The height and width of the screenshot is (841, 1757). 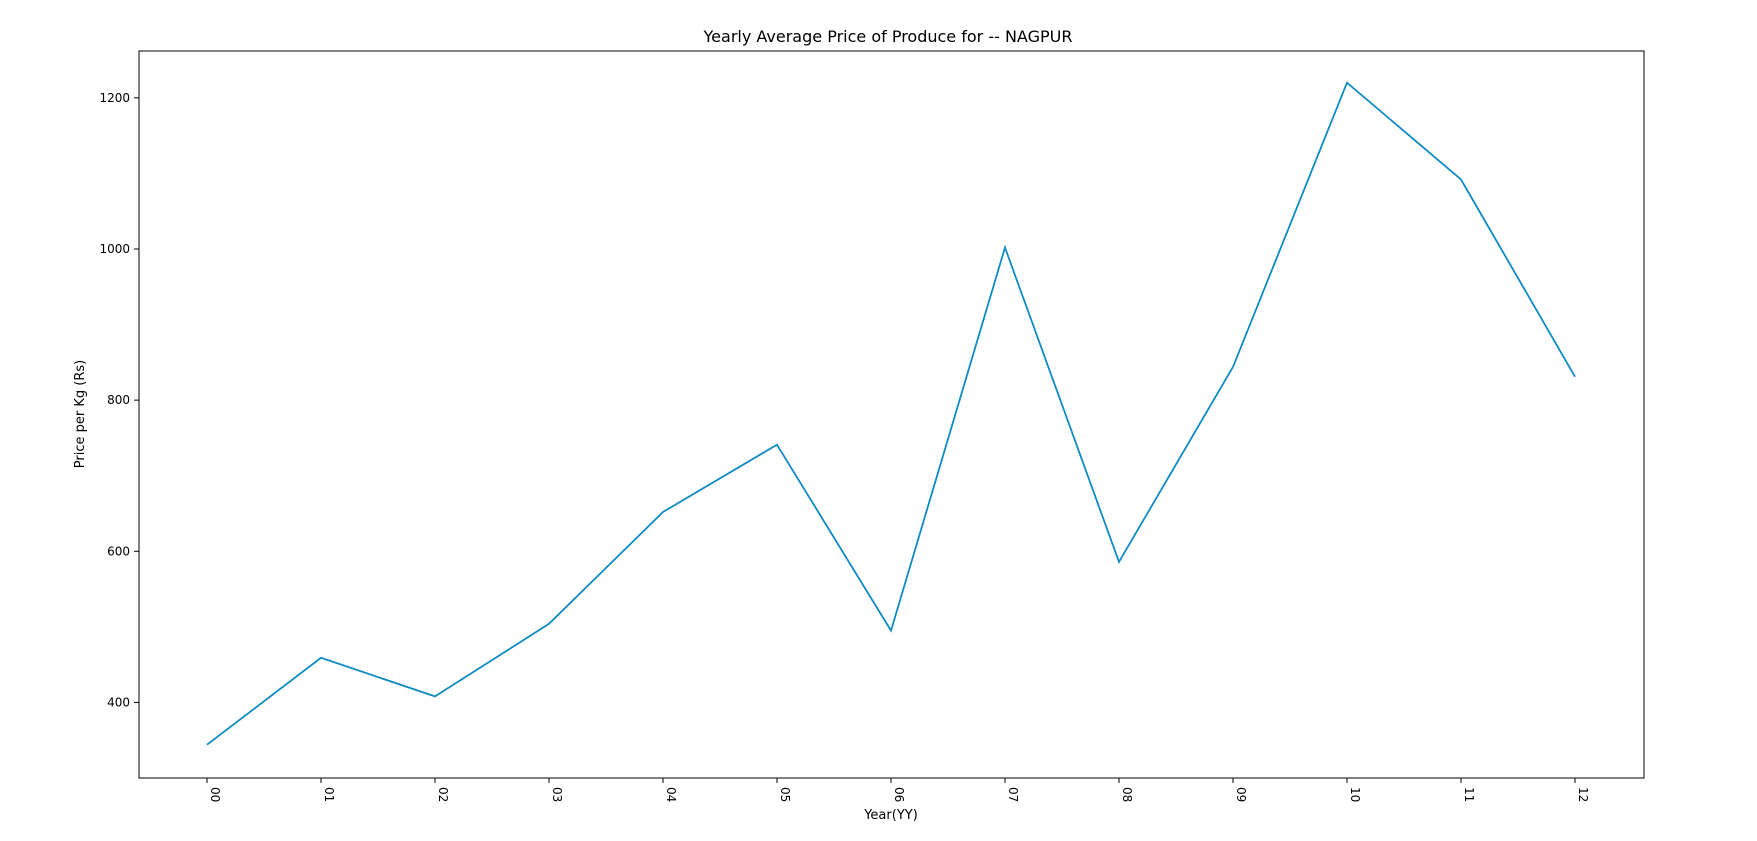 I want to click on y-tick-label: 1200, so click(x=114, y=98).